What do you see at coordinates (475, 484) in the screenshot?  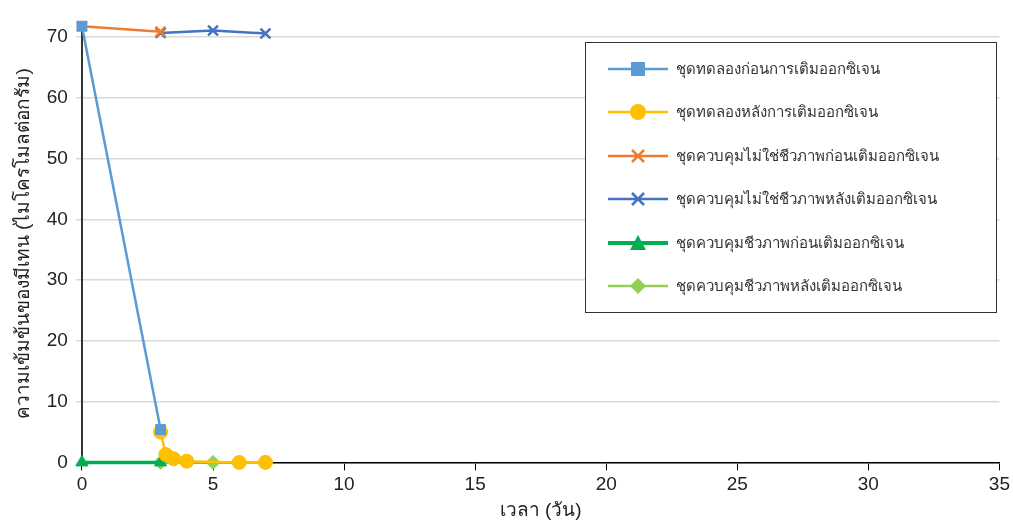 I see `x-tick-label: 15` at bounding box center [475, 484].